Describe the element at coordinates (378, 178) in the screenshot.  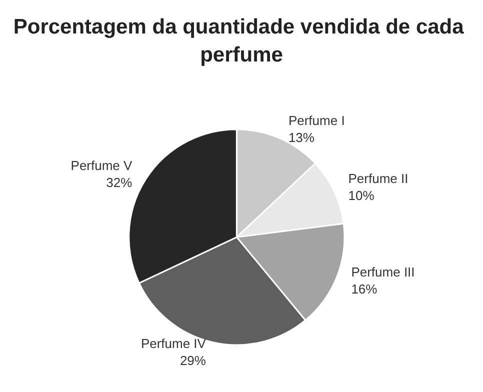
I see `slice-label: Perfume II` at that location.